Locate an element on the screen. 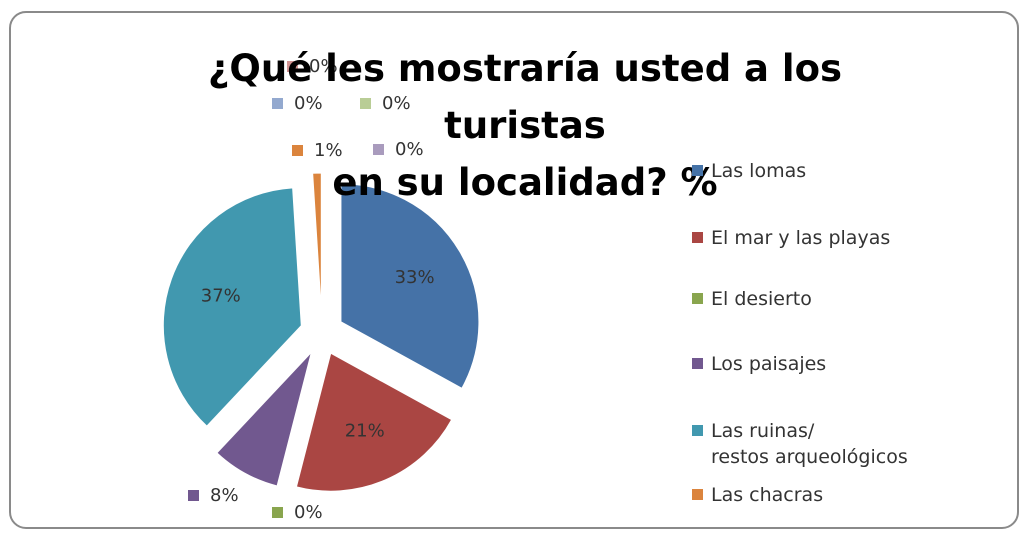 This screenshot has width=1028, height=539. data-label: 1% is located at coordinates (328, 150).